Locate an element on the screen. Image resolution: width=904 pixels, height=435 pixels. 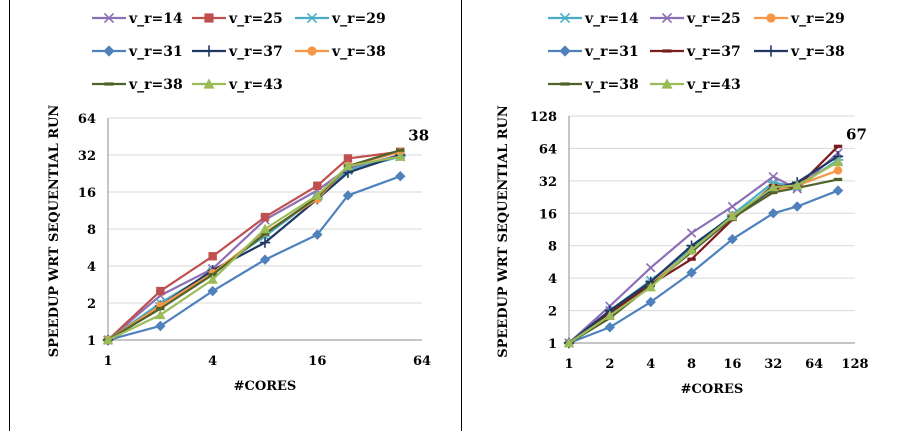
legend-item: v_r=14 is located at coordinates (137, 19).